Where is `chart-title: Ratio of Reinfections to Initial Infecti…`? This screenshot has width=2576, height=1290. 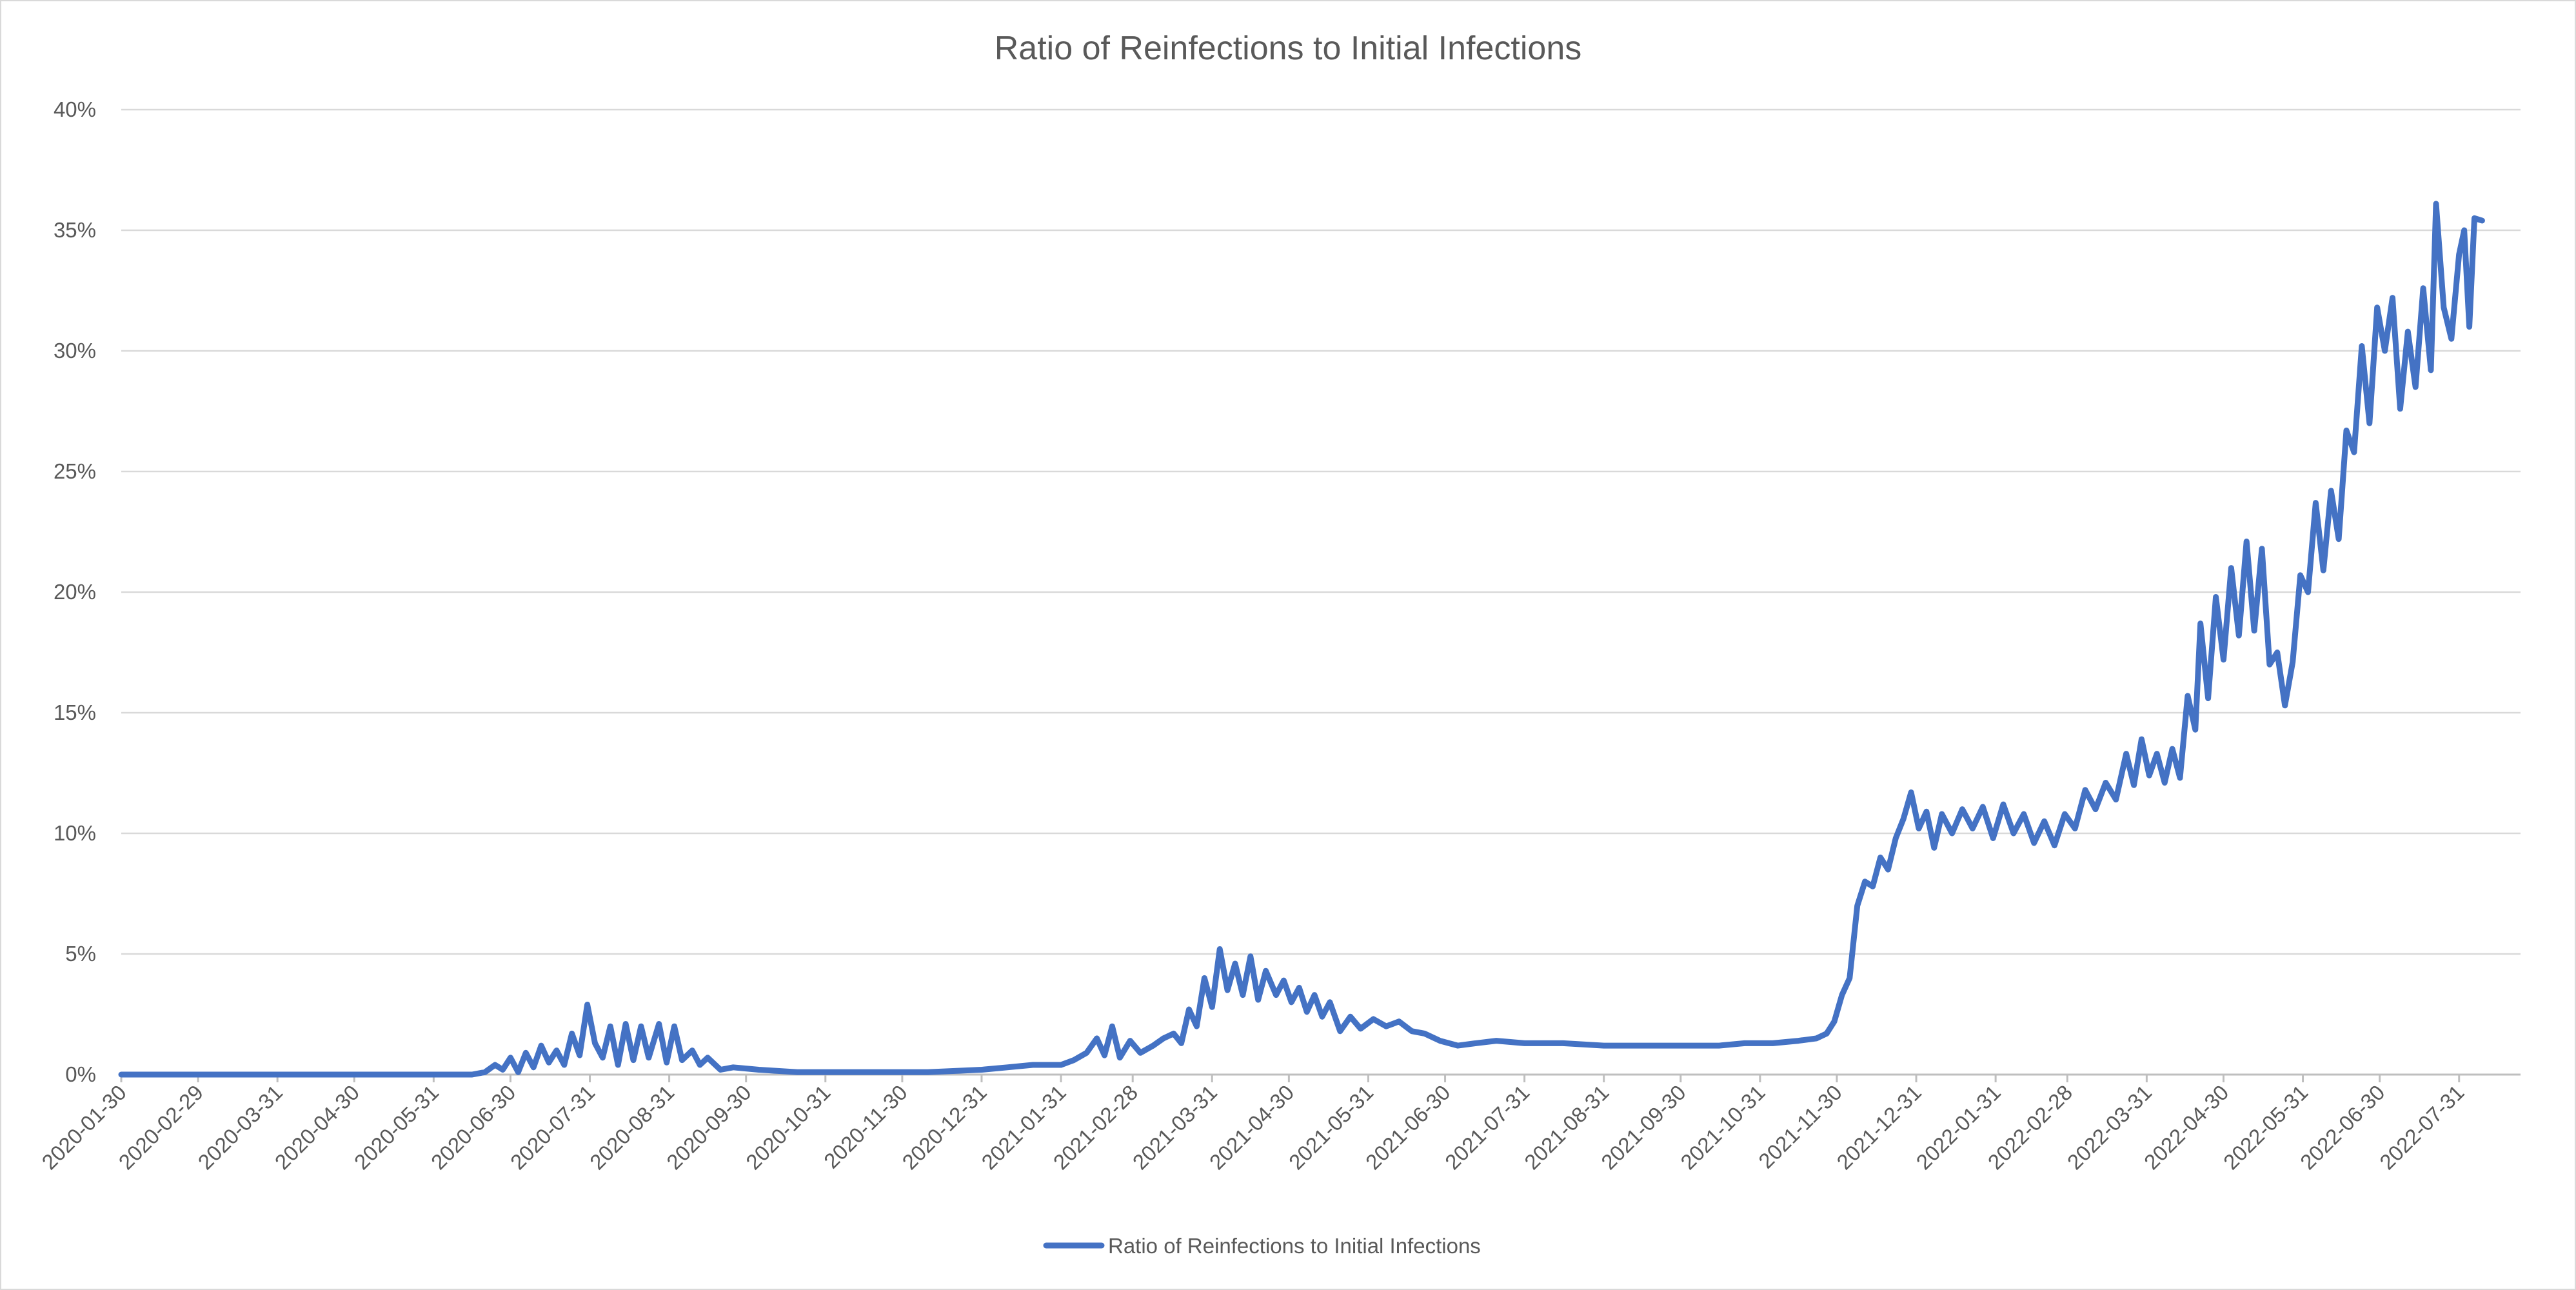 chart-title: Ratio of Reinfections to Initial Infecti… is located at coordinates (1288, 48).